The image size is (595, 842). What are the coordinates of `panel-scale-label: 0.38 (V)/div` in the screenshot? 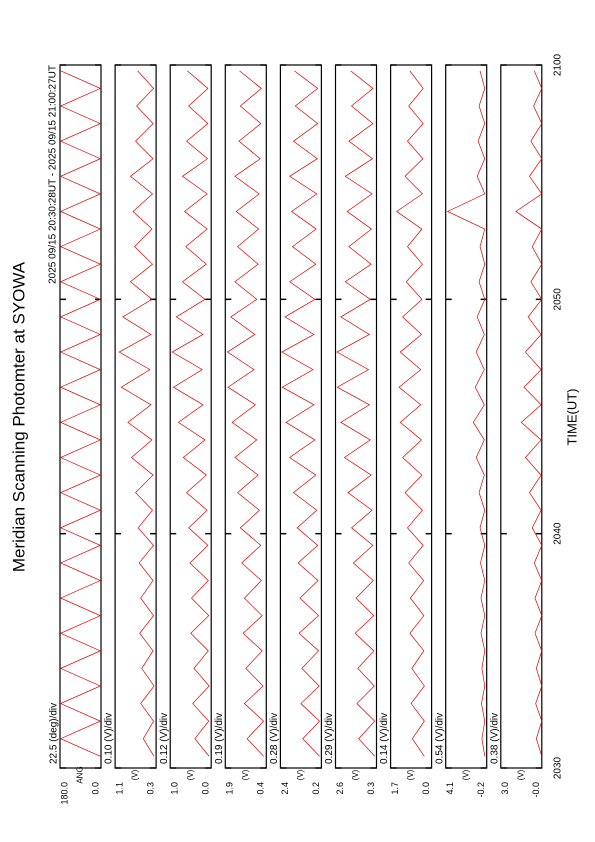 It's located at (494, 738).